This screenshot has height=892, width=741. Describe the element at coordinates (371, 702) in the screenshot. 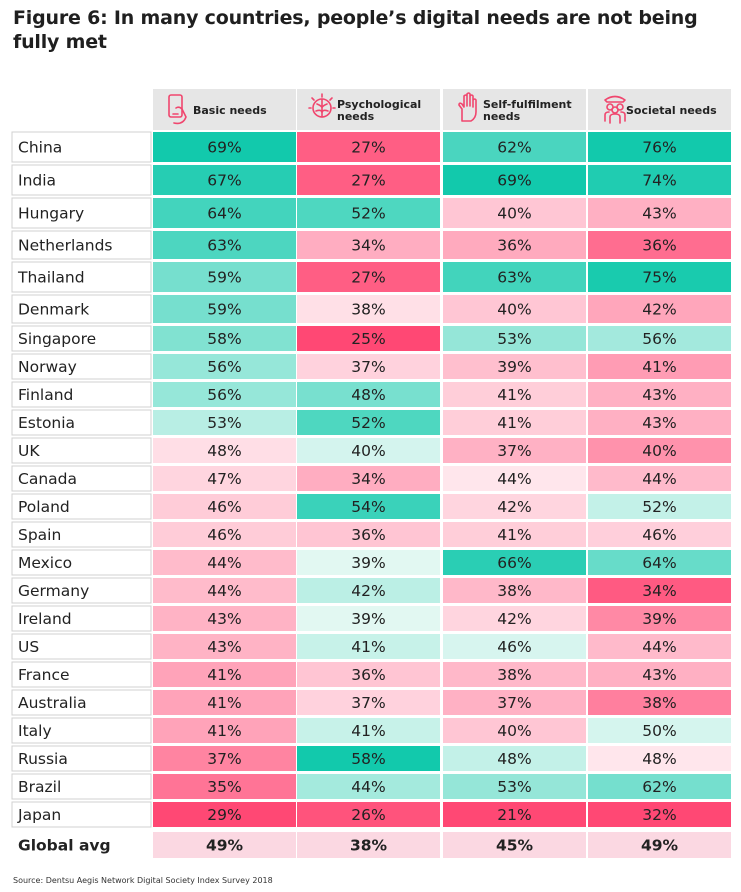

I see `table-row: Australia 41% 37% 37% 38%` at that location.